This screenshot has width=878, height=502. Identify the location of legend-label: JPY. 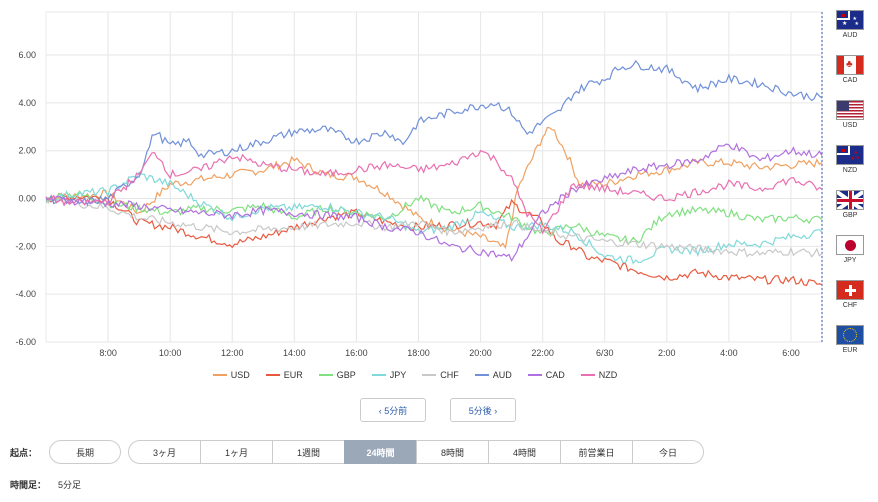
(398, 375).